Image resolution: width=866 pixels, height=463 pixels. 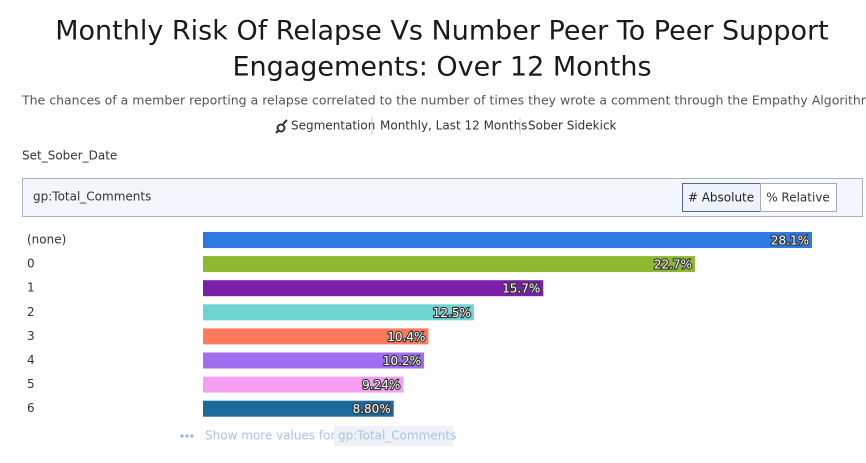 I want to click on toggle-button, so click(x=798, y=197).